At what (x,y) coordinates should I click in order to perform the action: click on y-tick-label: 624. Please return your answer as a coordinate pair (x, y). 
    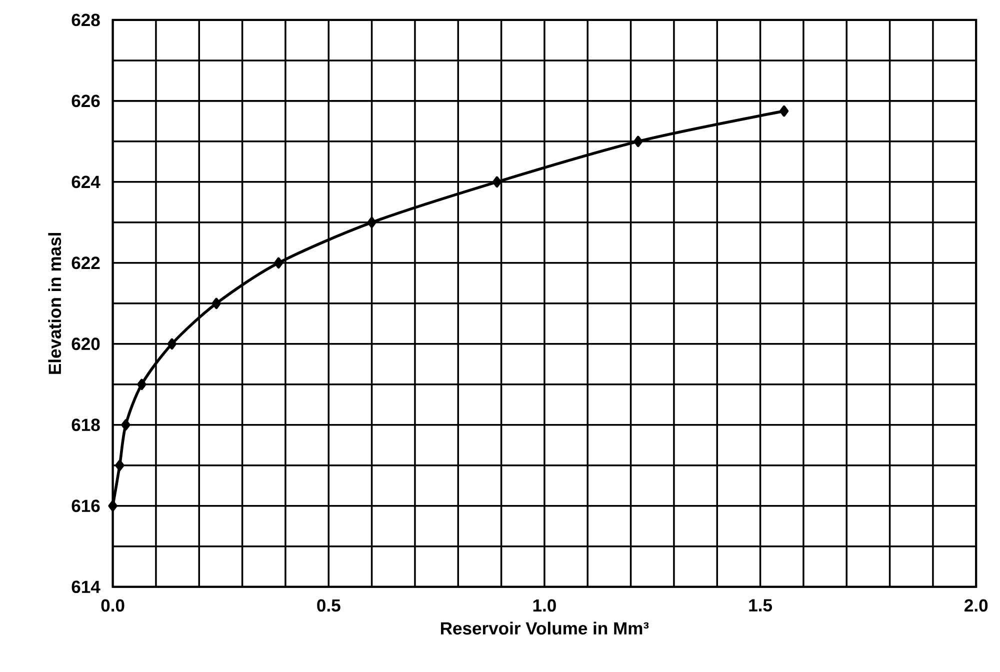
    Looking at the image, I should click on (86, 182).